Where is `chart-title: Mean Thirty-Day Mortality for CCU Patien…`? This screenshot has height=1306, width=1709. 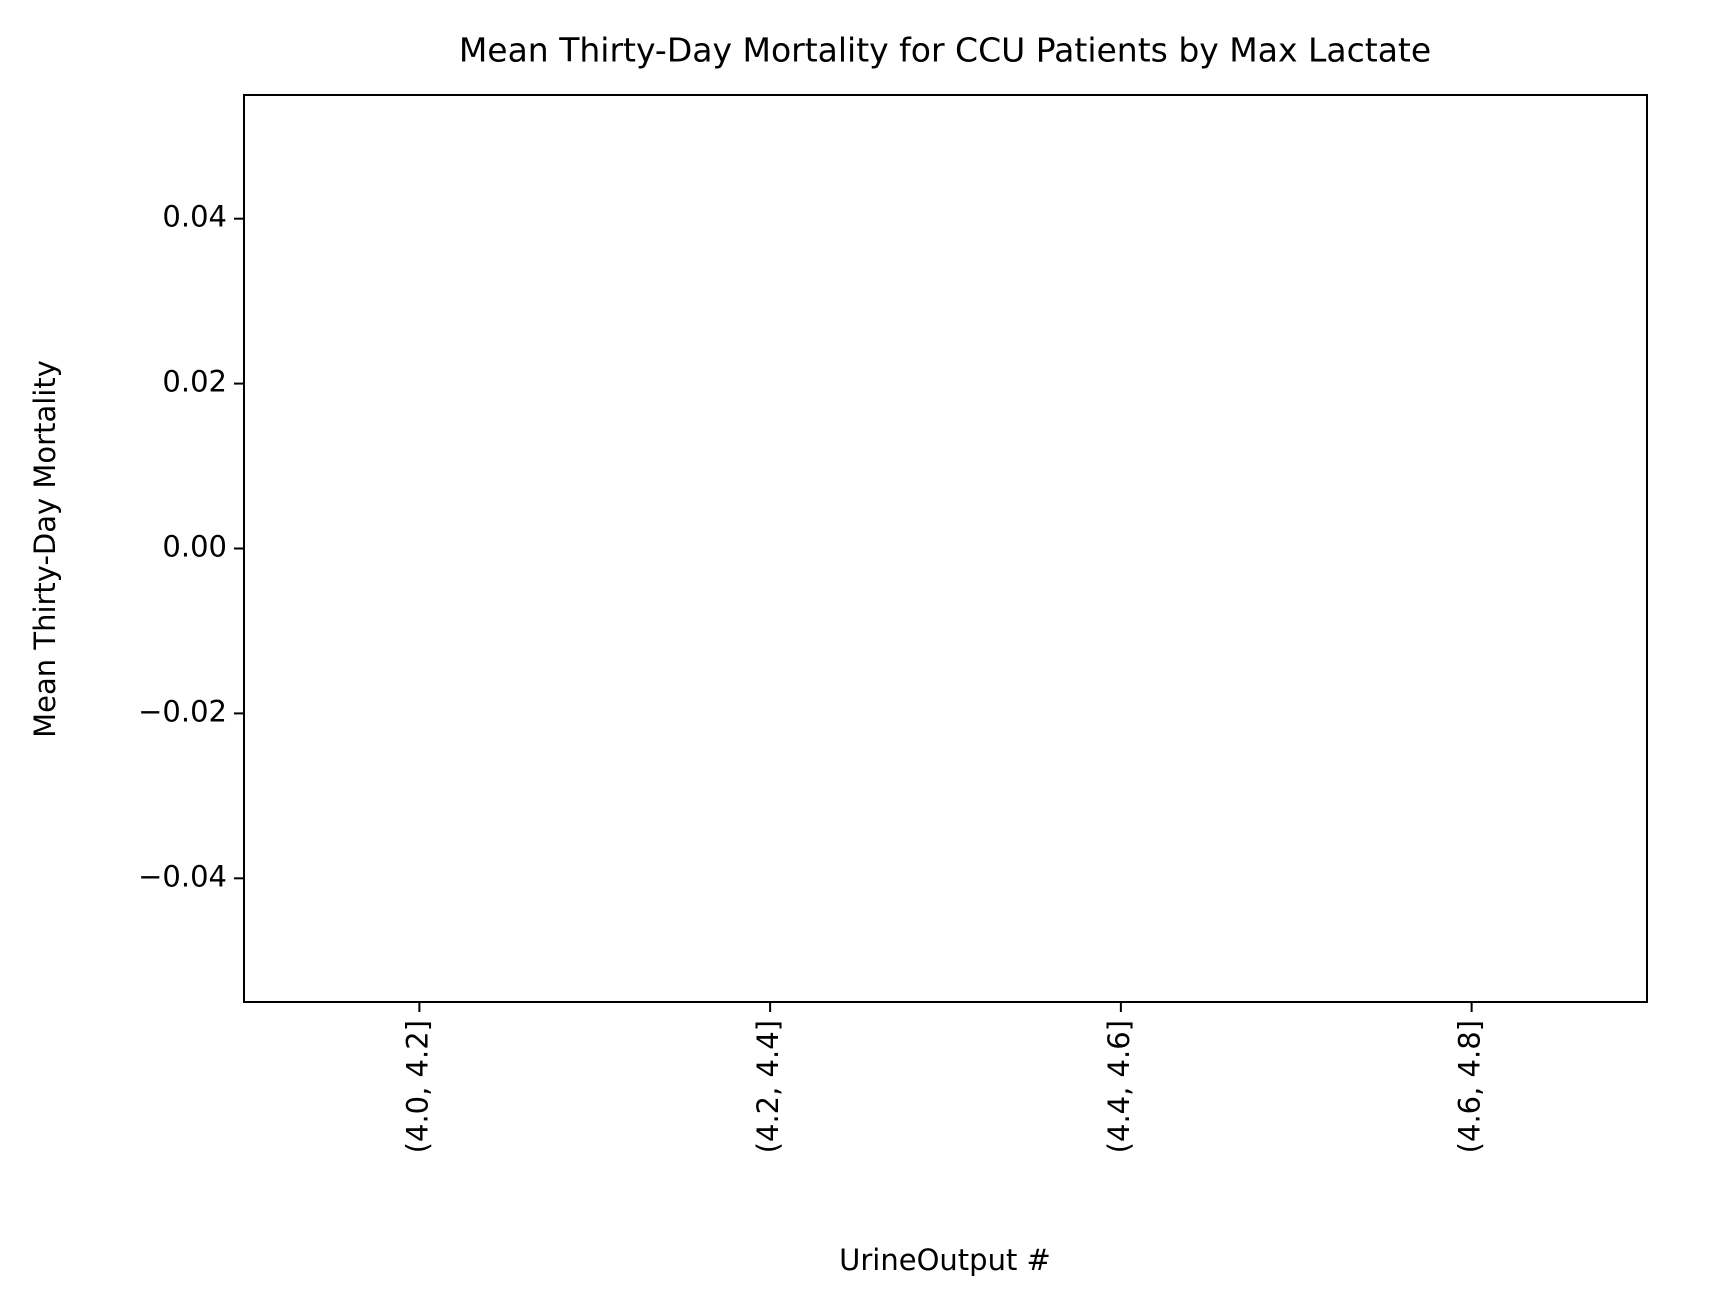
chart-title: Mean Thirty-Day Mortality for CCU Patien… is located at coordinates (945, 50).